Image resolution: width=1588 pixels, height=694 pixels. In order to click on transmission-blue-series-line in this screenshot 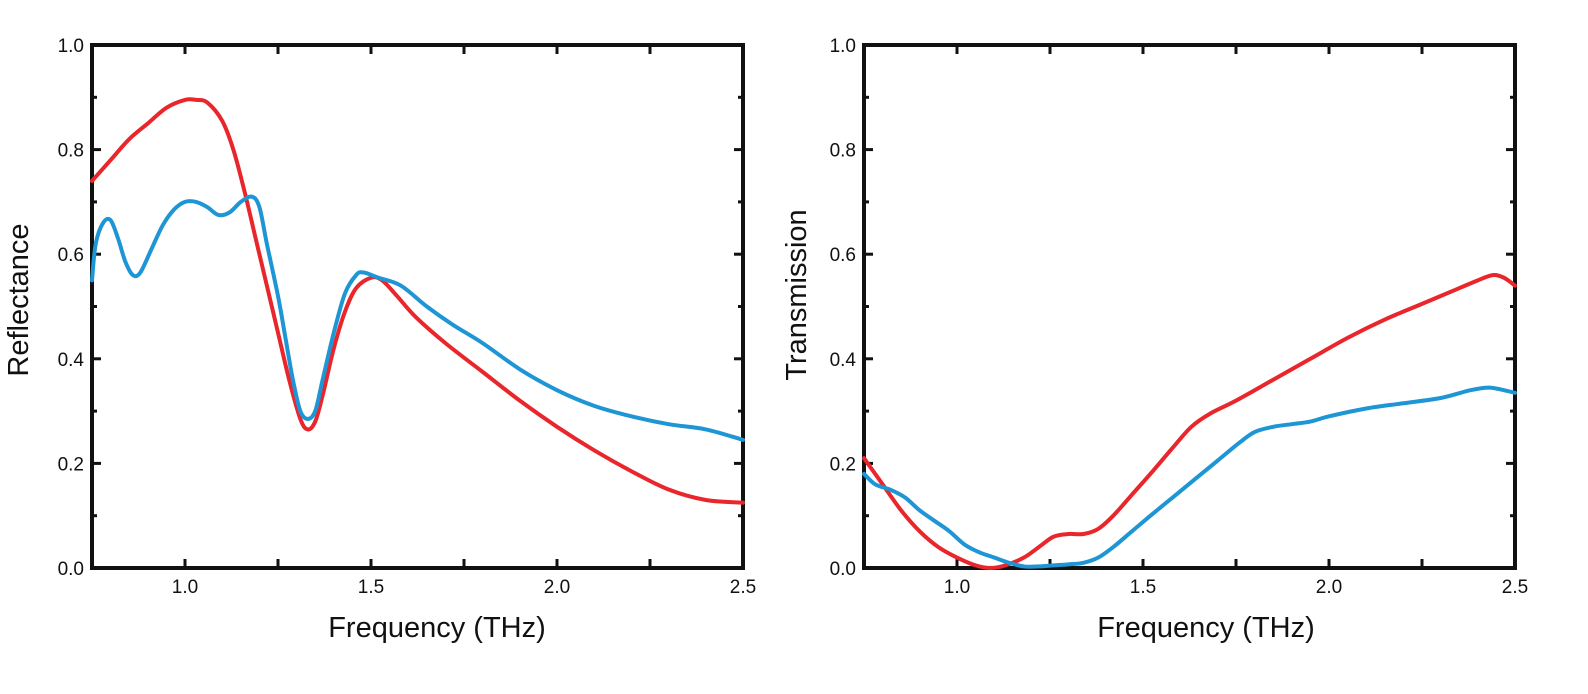, I will do `click(1189, 477)`.